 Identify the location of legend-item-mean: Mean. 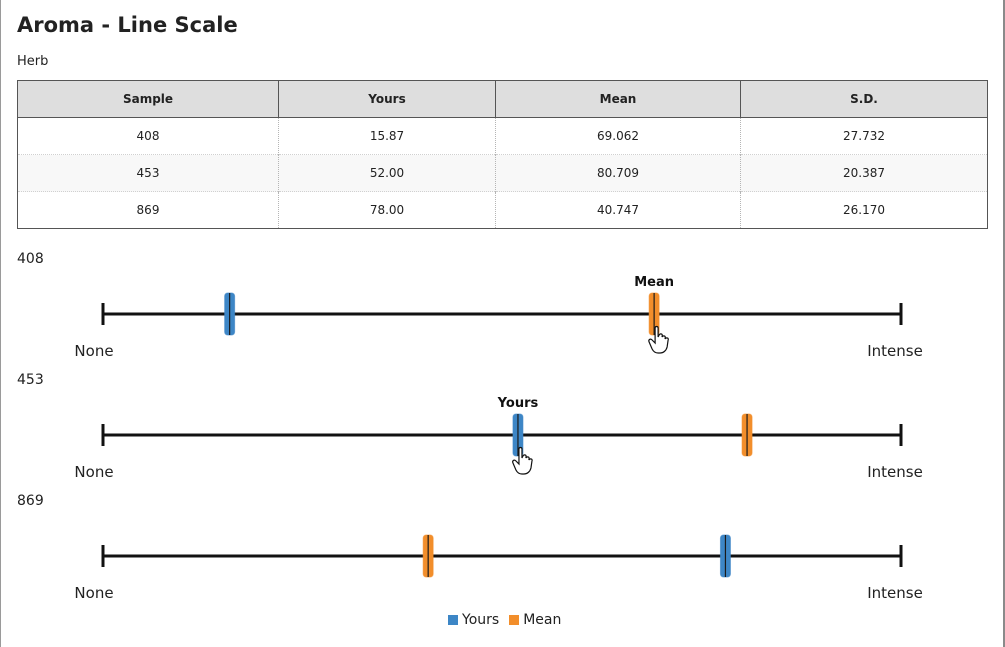
(535, 620).